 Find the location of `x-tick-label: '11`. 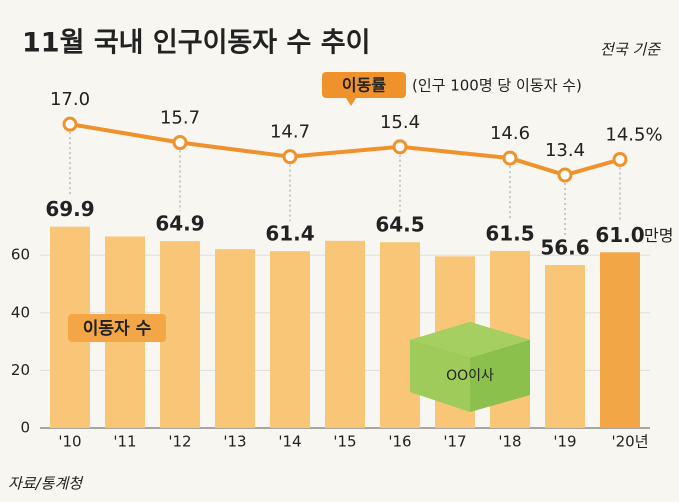

x-tick-label: '11 is located at coordinates (124, 442).